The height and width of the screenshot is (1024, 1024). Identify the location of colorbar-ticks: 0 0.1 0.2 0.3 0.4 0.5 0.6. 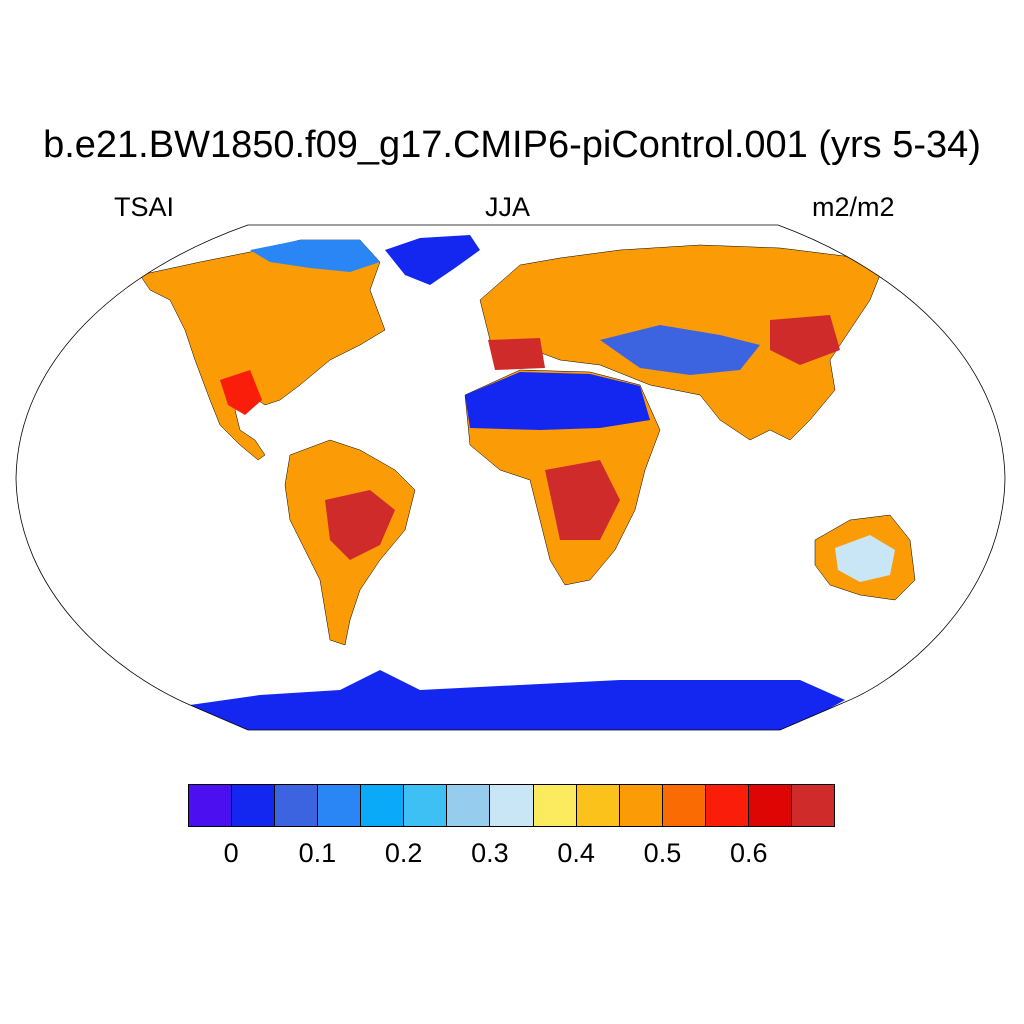
(512, 858).